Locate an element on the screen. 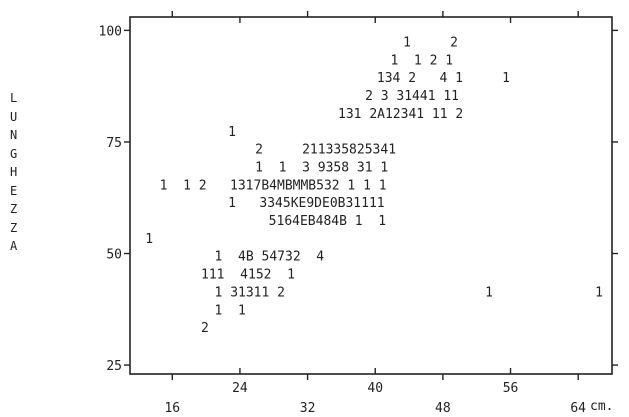  y-axis-label-letter: L is located at coordinates (14, 98).